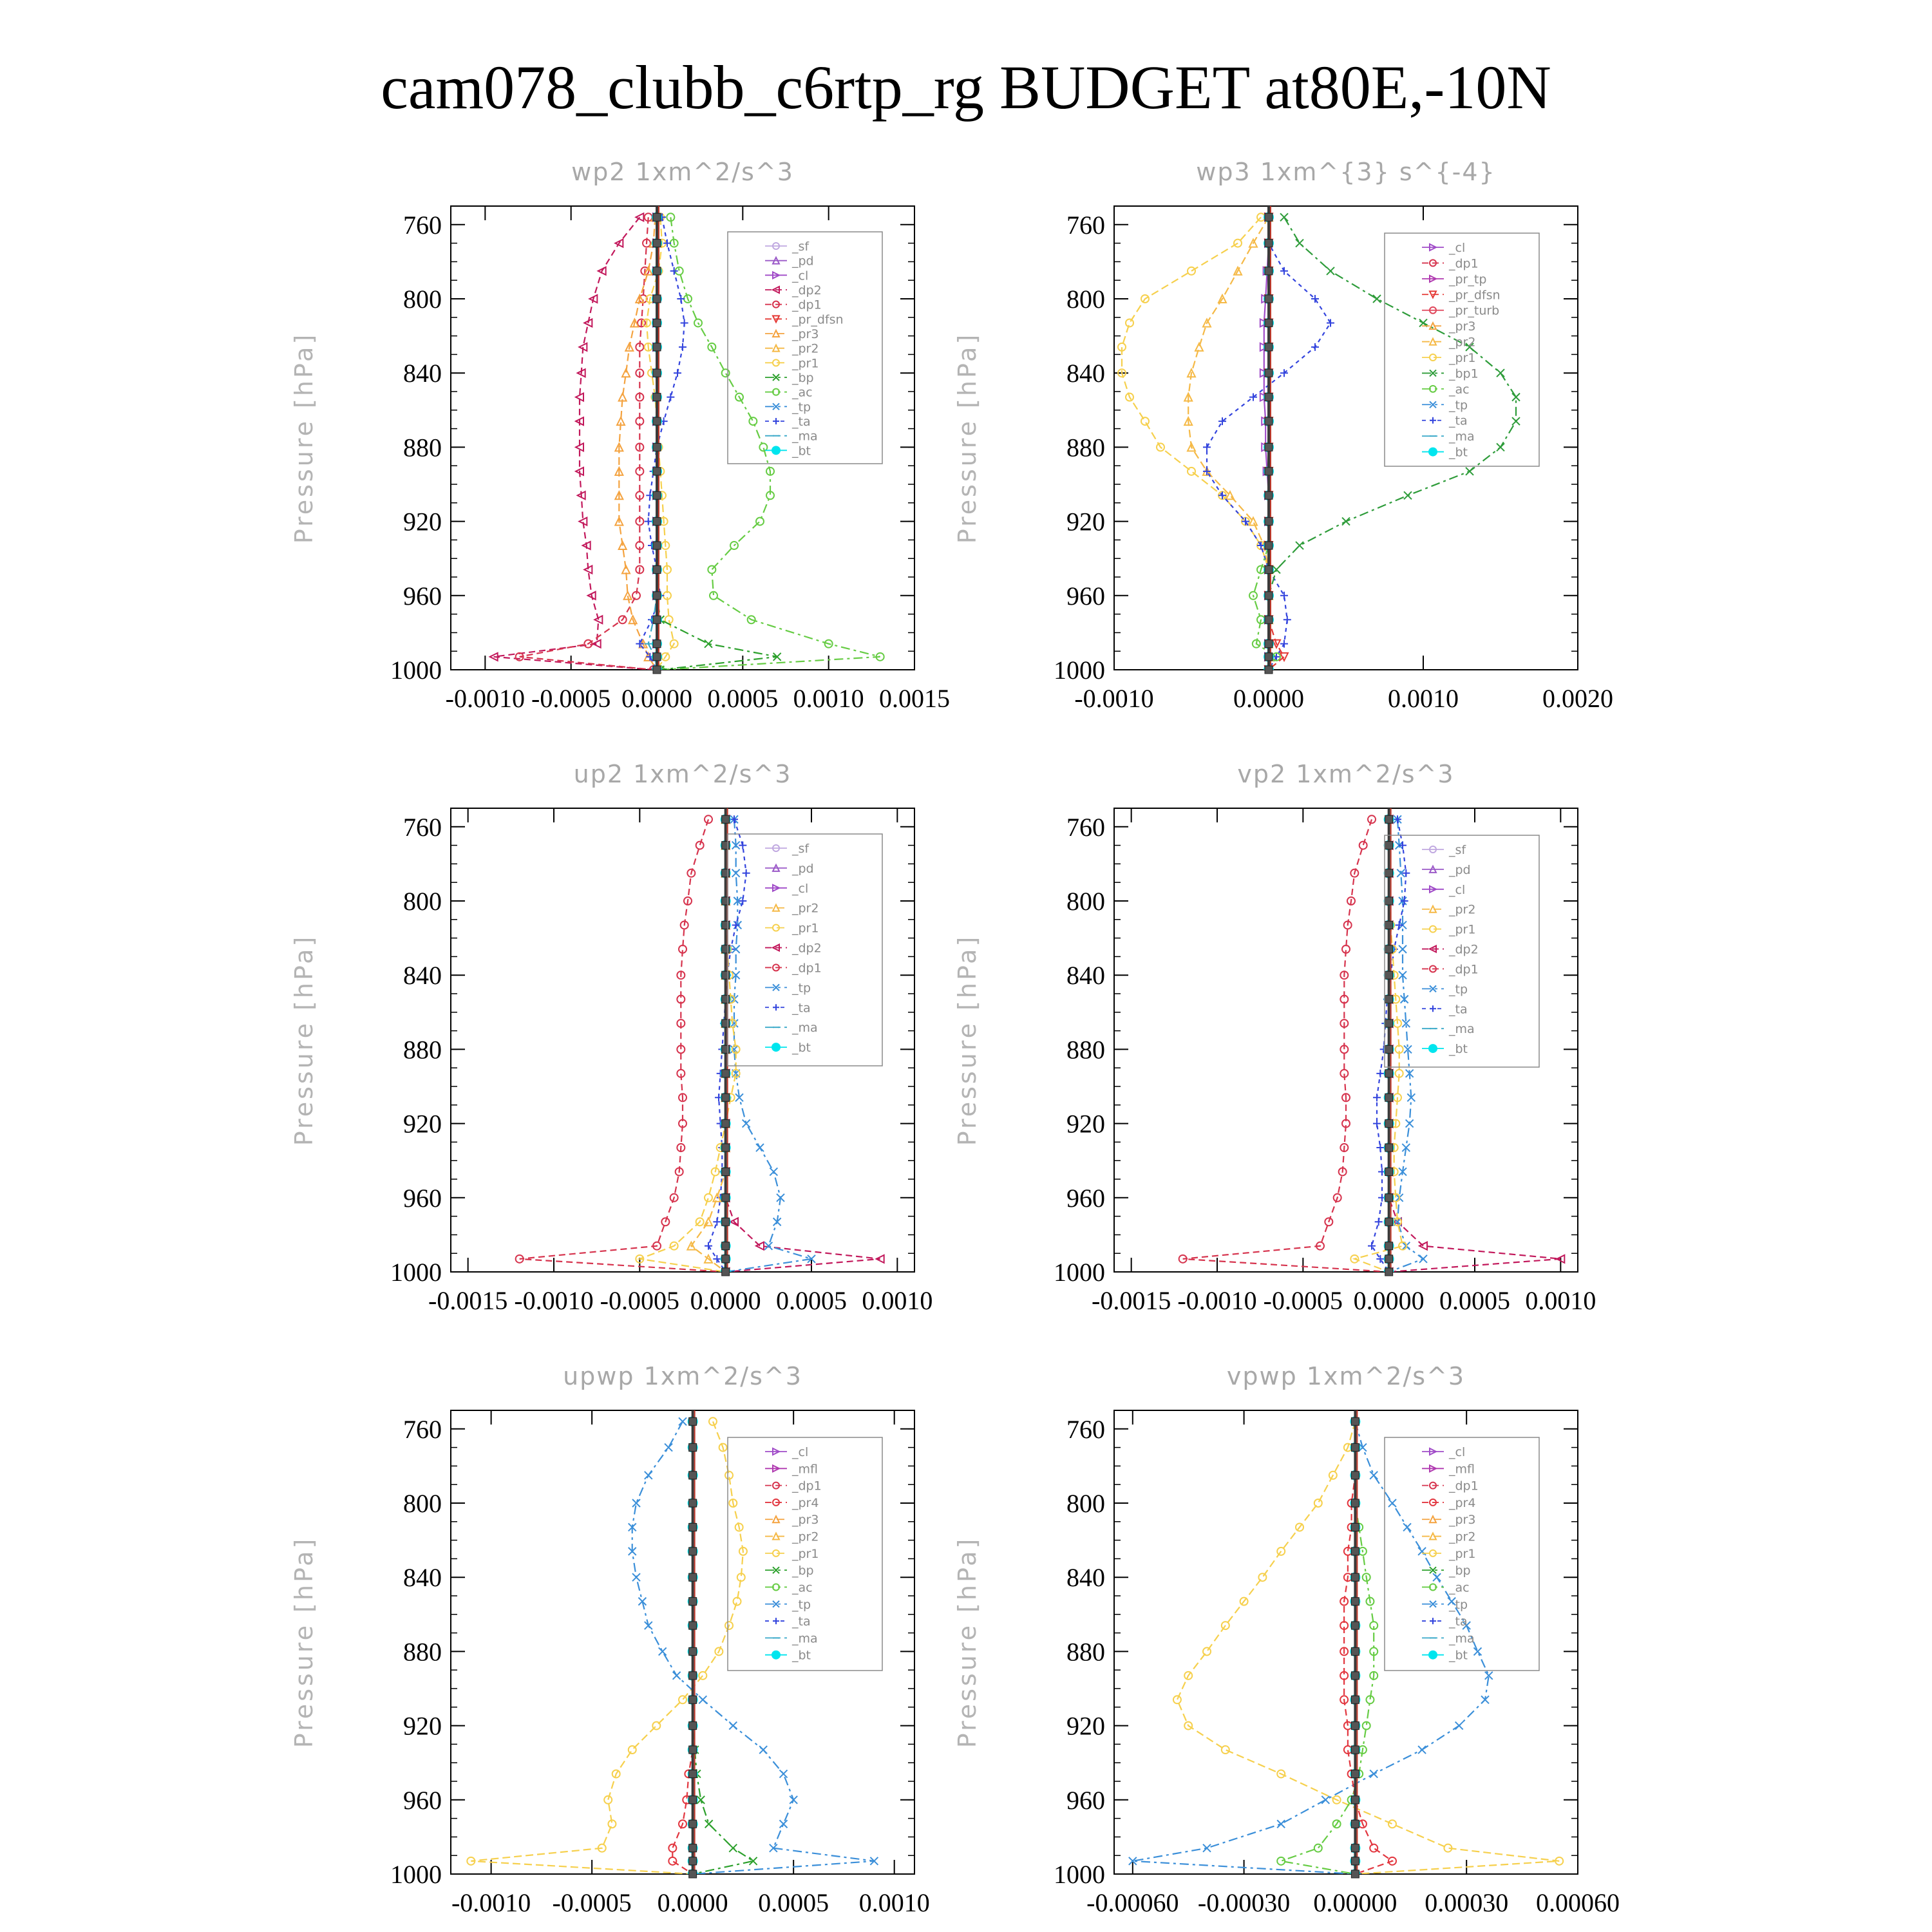  What do you see at coordinates (662, 444) in the screenshot?
I see `series-line-_ta` at bounding box center [662, 444].